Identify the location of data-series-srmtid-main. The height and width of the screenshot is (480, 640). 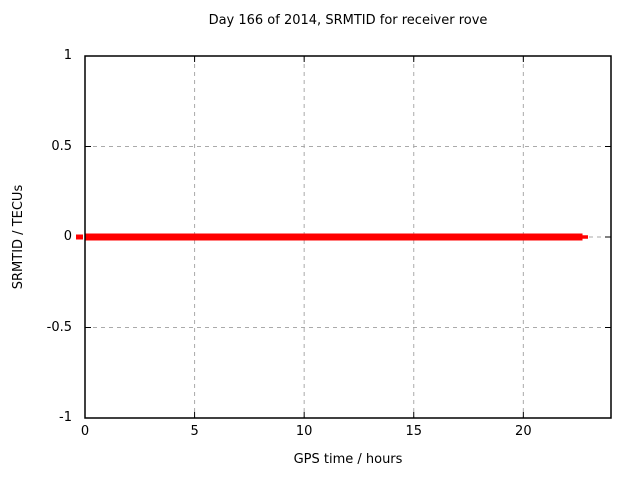
(334, 237).